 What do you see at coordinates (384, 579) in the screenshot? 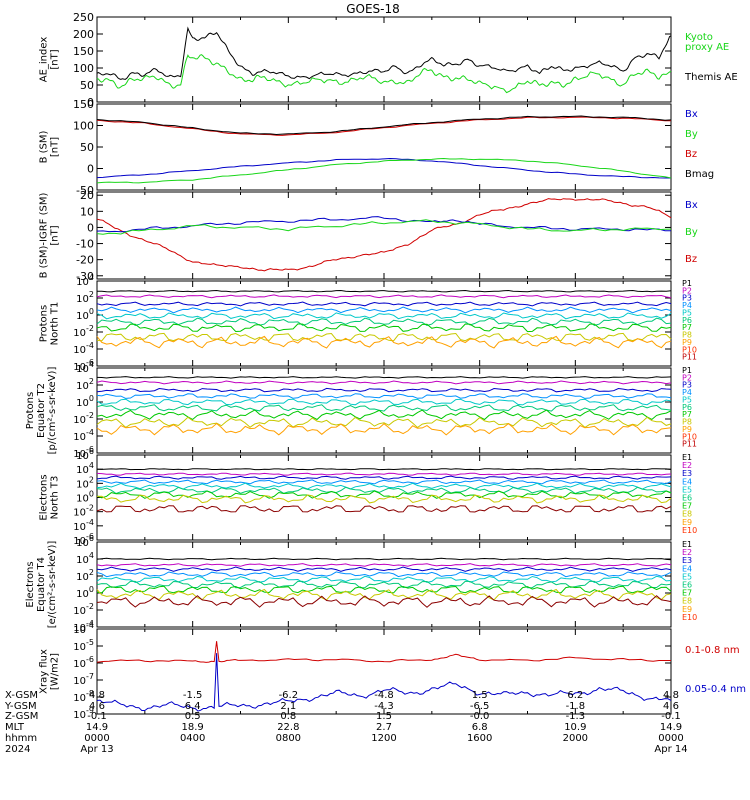
I see `channel-line-e5` at bounding box center [384, 579].